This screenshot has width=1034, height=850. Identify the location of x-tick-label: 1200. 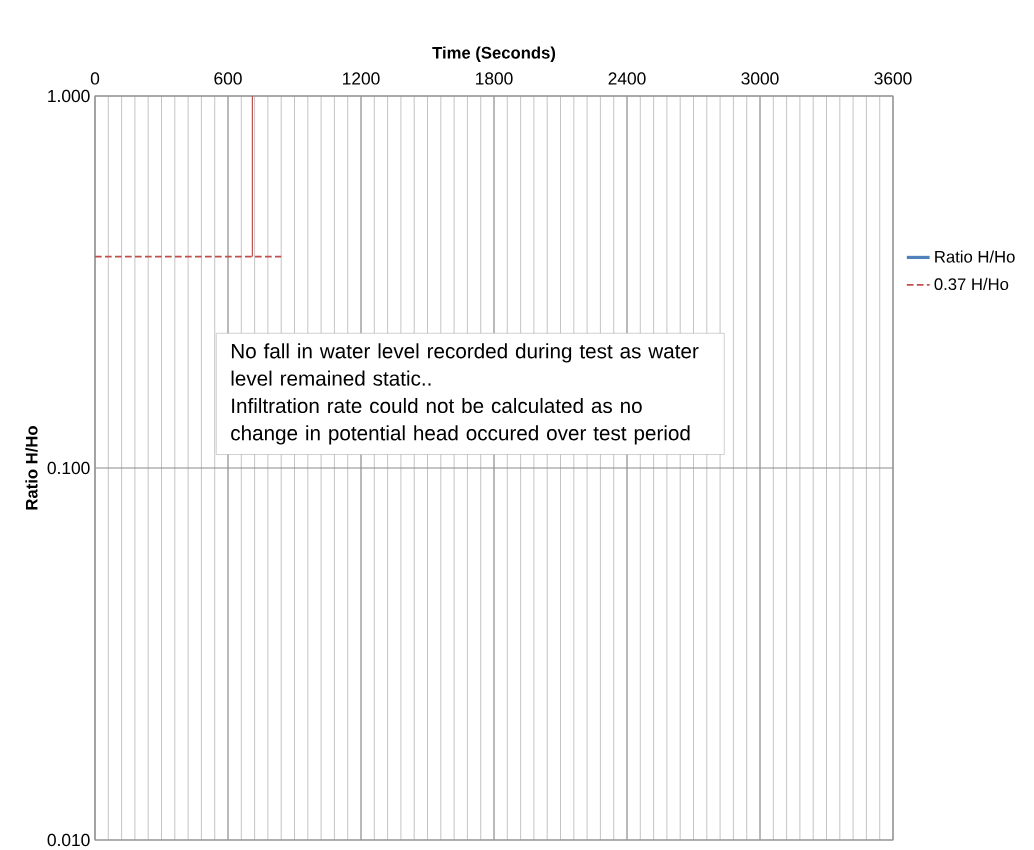
(361, 78).